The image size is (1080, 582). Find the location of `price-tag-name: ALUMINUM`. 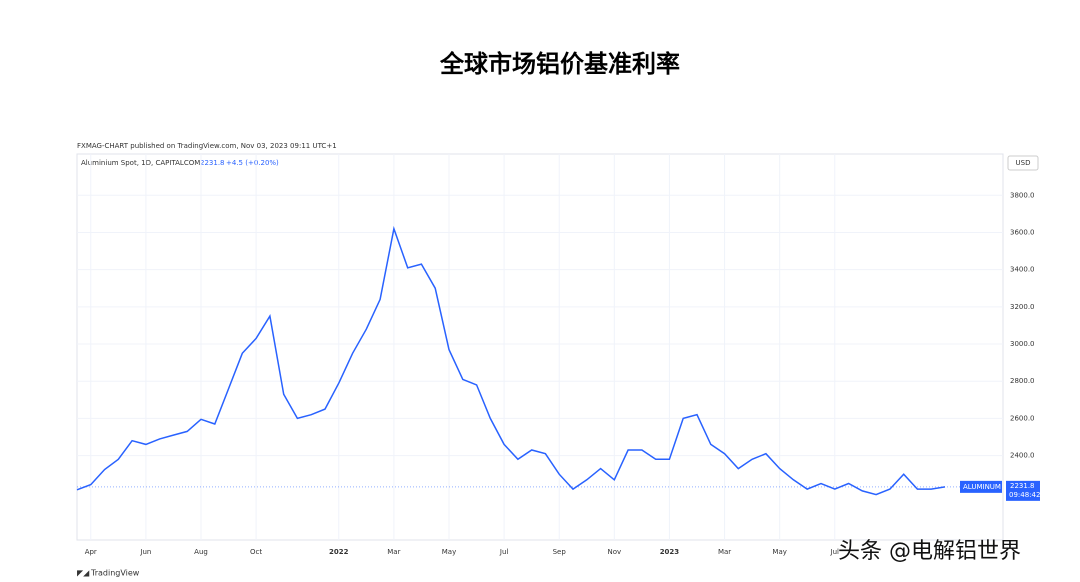

price-tag-name: ALUMINUM is located at coordinates (982, 487).